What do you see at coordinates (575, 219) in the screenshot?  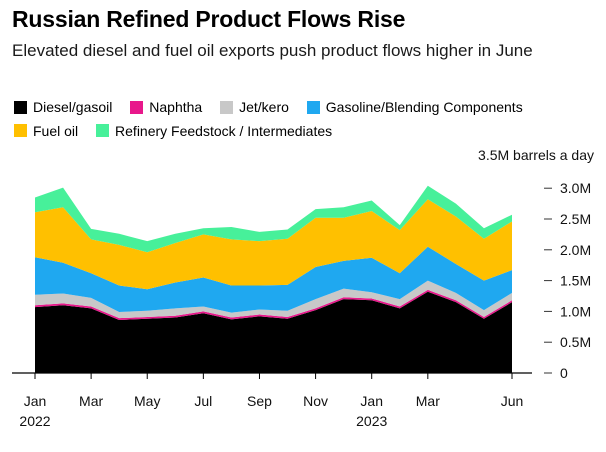 I see `y-tick-label-5: 2.5M` at bounding box center [575, 219].